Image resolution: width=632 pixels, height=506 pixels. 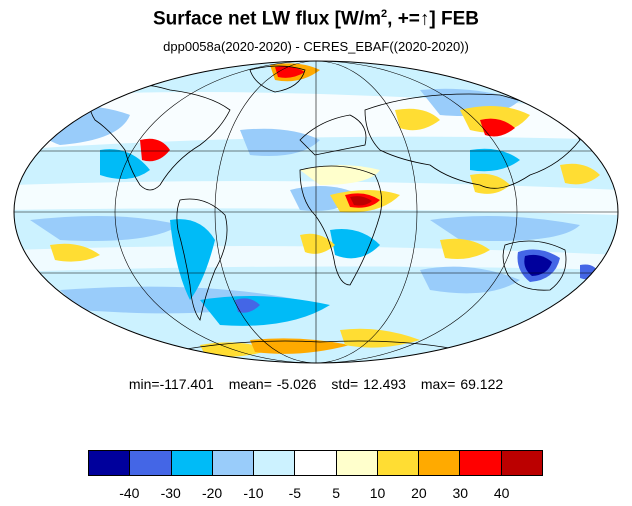 What do you see at coordinates (454, 19) in the screenshot?
I see `title-end: ] FEB` at bounding box center [454, 19].